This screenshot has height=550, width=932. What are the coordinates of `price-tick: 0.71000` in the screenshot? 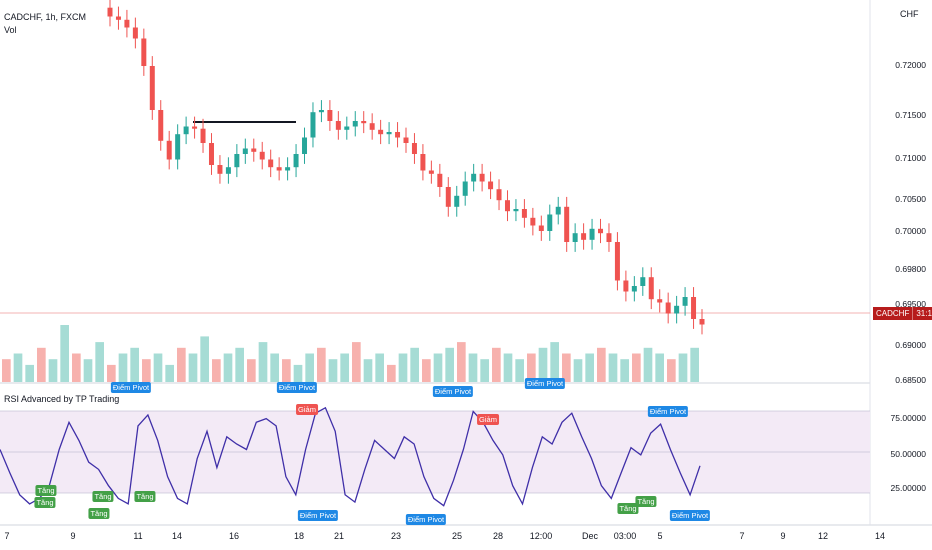 It's located at (910, 158).